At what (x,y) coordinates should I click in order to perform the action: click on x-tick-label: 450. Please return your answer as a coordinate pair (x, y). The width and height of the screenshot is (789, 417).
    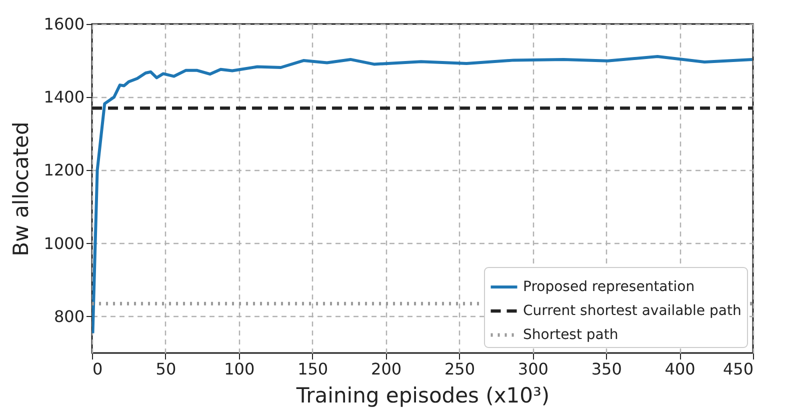
    Looking at the image, I should click on (738, 369).